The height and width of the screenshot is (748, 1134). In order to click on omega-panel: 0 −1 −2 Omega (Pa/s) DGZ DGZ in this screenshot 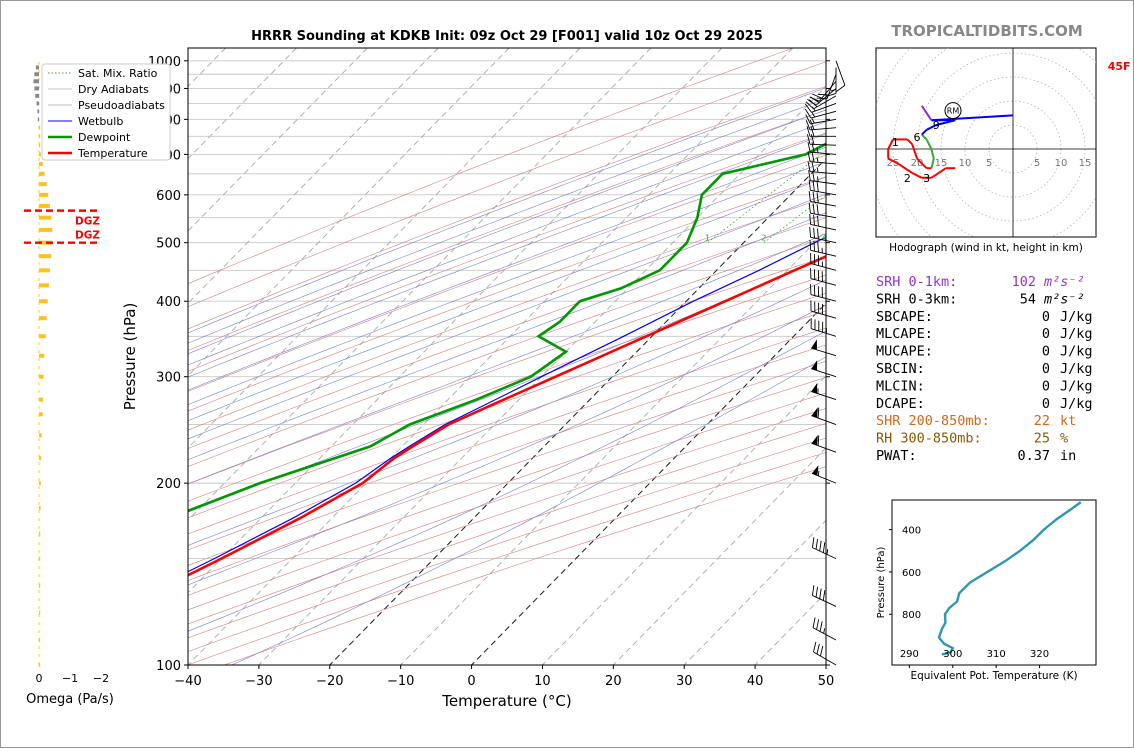, I will do `click(69, 383)`.